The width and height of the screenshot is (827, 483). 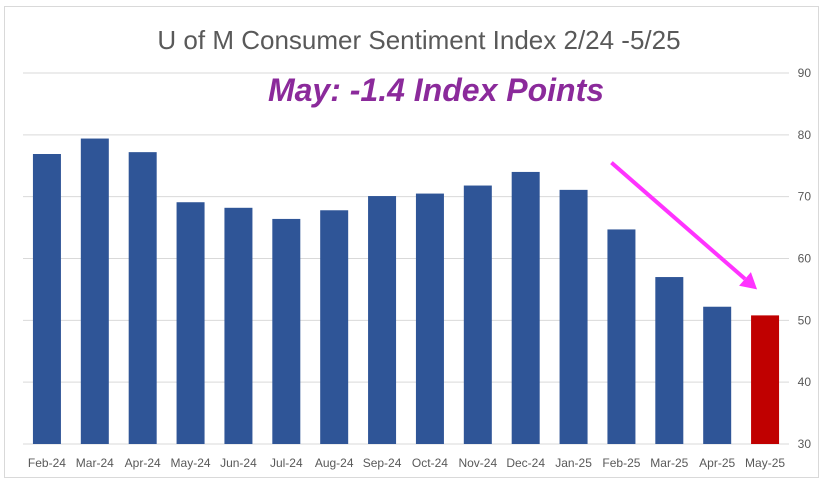 I want to click on x-tick-label: Dec-24, so click(x=525, y=463).